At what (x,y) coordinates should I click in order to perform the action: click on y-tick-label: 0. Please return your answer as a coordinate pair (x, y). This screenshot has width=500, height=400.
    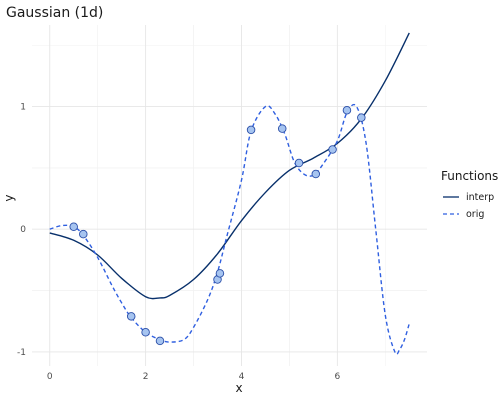
    Looking at the image, I should click on (23, 230).